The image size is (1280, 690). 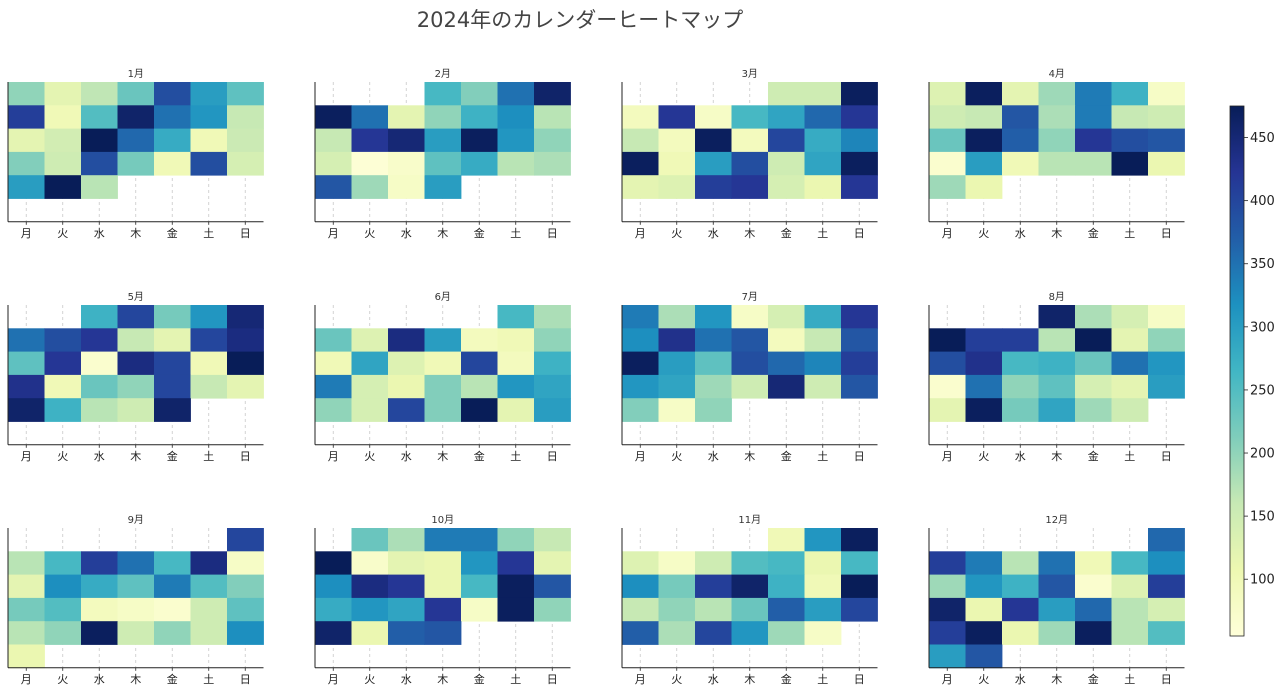 What do you see at coordinates (749, 520) in the screenshot?
I see `month-title: 11月` at bounding box center [749, 520].